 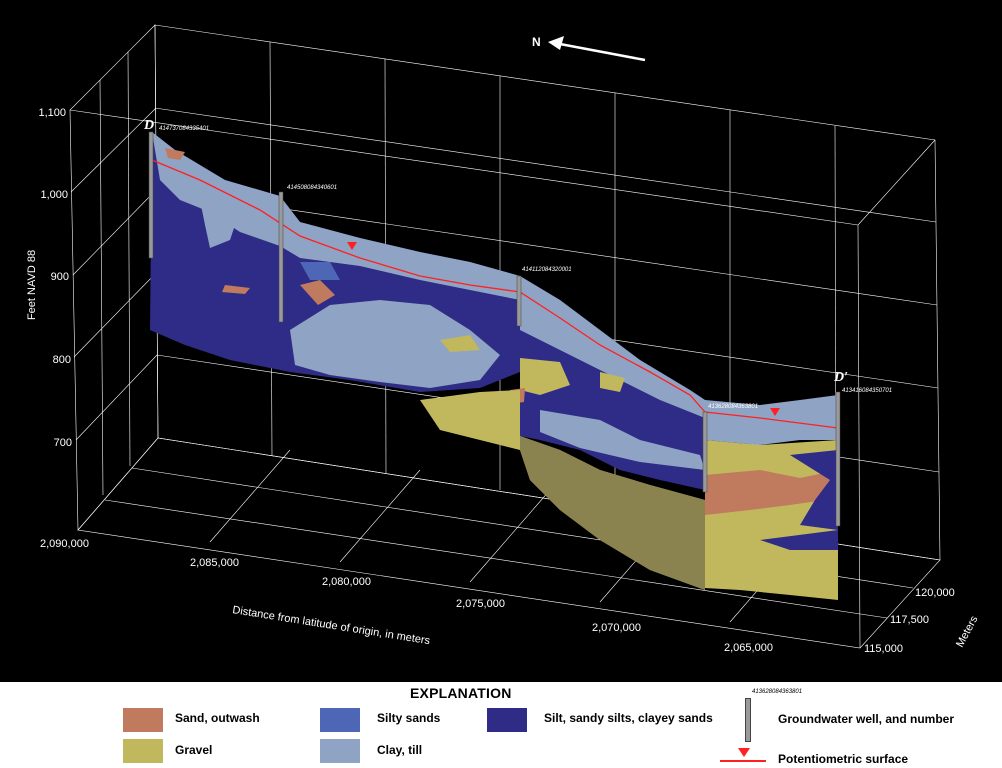 What do you see at coordinates (346, 582) in the screenshot?
I see `x-tick: 2,080,000` at bounding box center [346, 582].